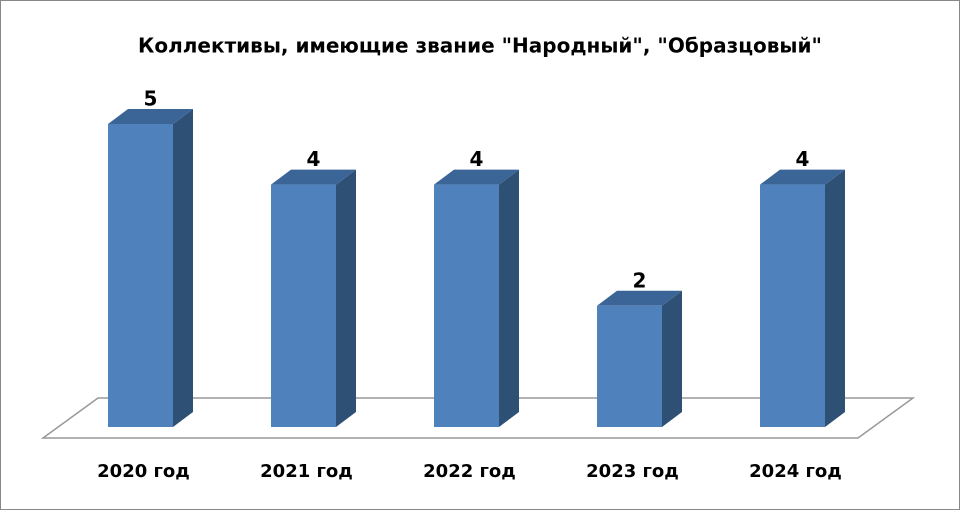 Image resolution: width=960 pixels, height=510 pixels. What do you see at coordinates (151, 99) in the screenshot?
I see `value-label: 5` at bounding box center [151, 99].